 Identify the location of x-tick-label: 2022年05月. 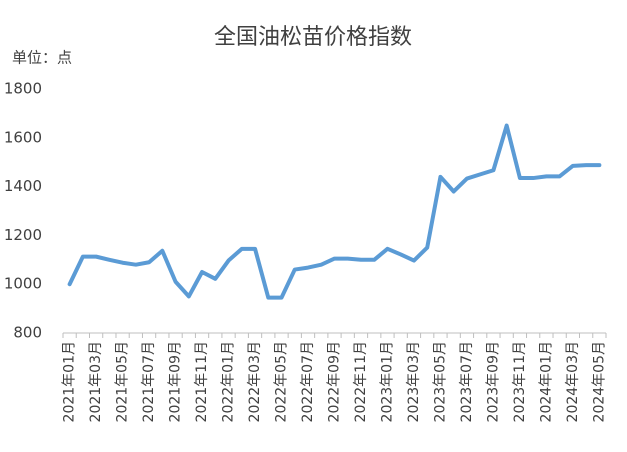
(282, 381).